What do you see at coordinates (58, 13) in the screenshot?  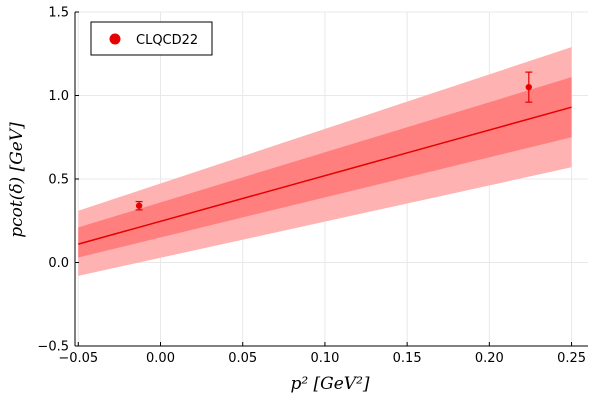 I see `y-tick-label: 1.5` at bounding box center [58, 13].